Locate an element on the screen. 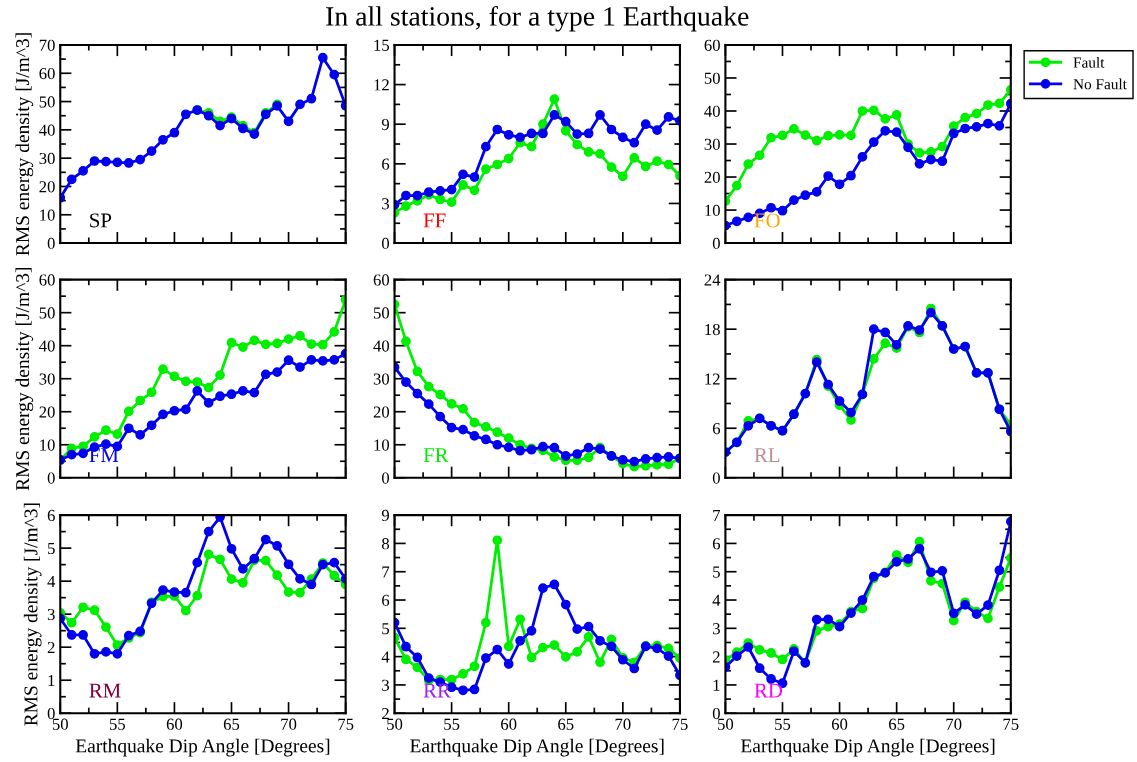 The height and width of the screenshot is (762, 1137). legend-label: No Fault is located at coordinates (1100, 84).